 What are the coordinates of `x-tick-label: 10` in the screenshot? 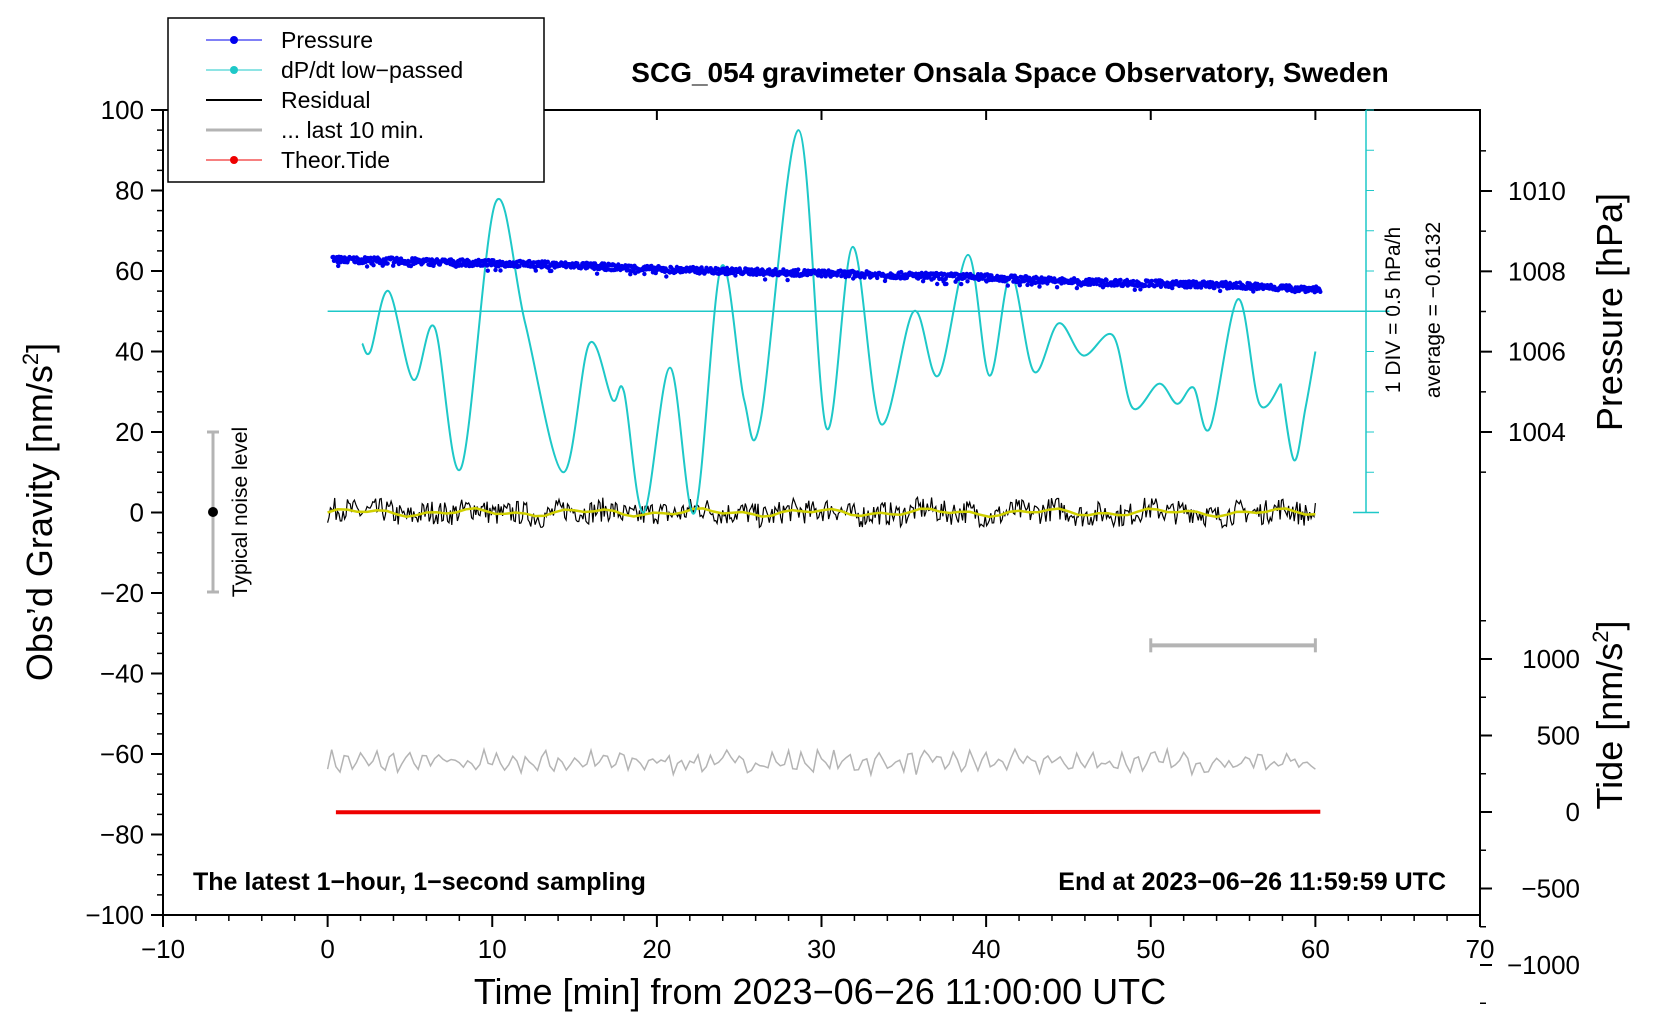 It's located at (492, 949).